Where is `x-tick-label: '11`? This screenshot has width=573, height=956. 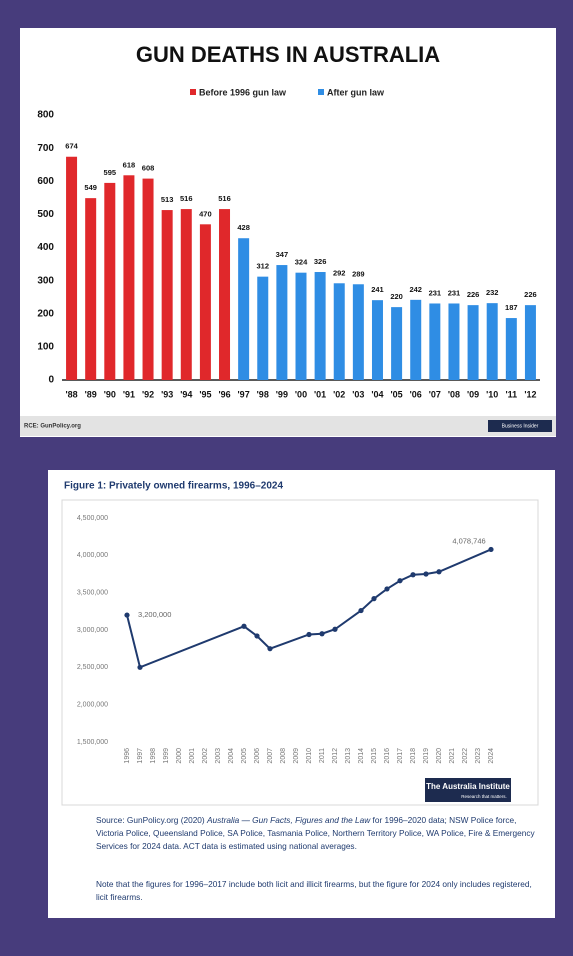
x-tick-label: '11 is located at coordinates (511, 394).